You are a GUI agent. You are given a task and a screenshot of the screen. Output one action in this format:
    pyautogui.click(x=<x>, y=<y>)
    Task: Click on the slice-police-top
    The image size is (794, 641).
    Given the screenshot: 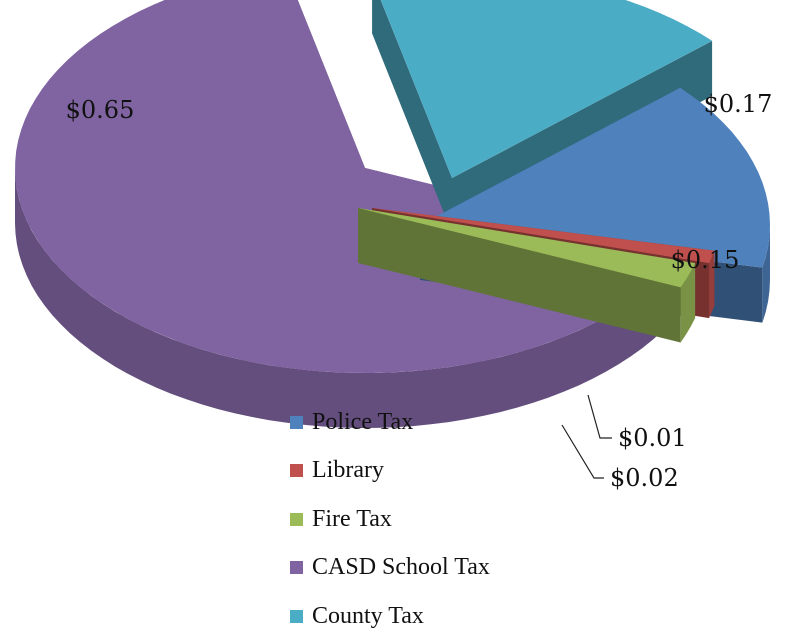 What is the action you would take?
    pyautogui.click(x=595, y=177)
    